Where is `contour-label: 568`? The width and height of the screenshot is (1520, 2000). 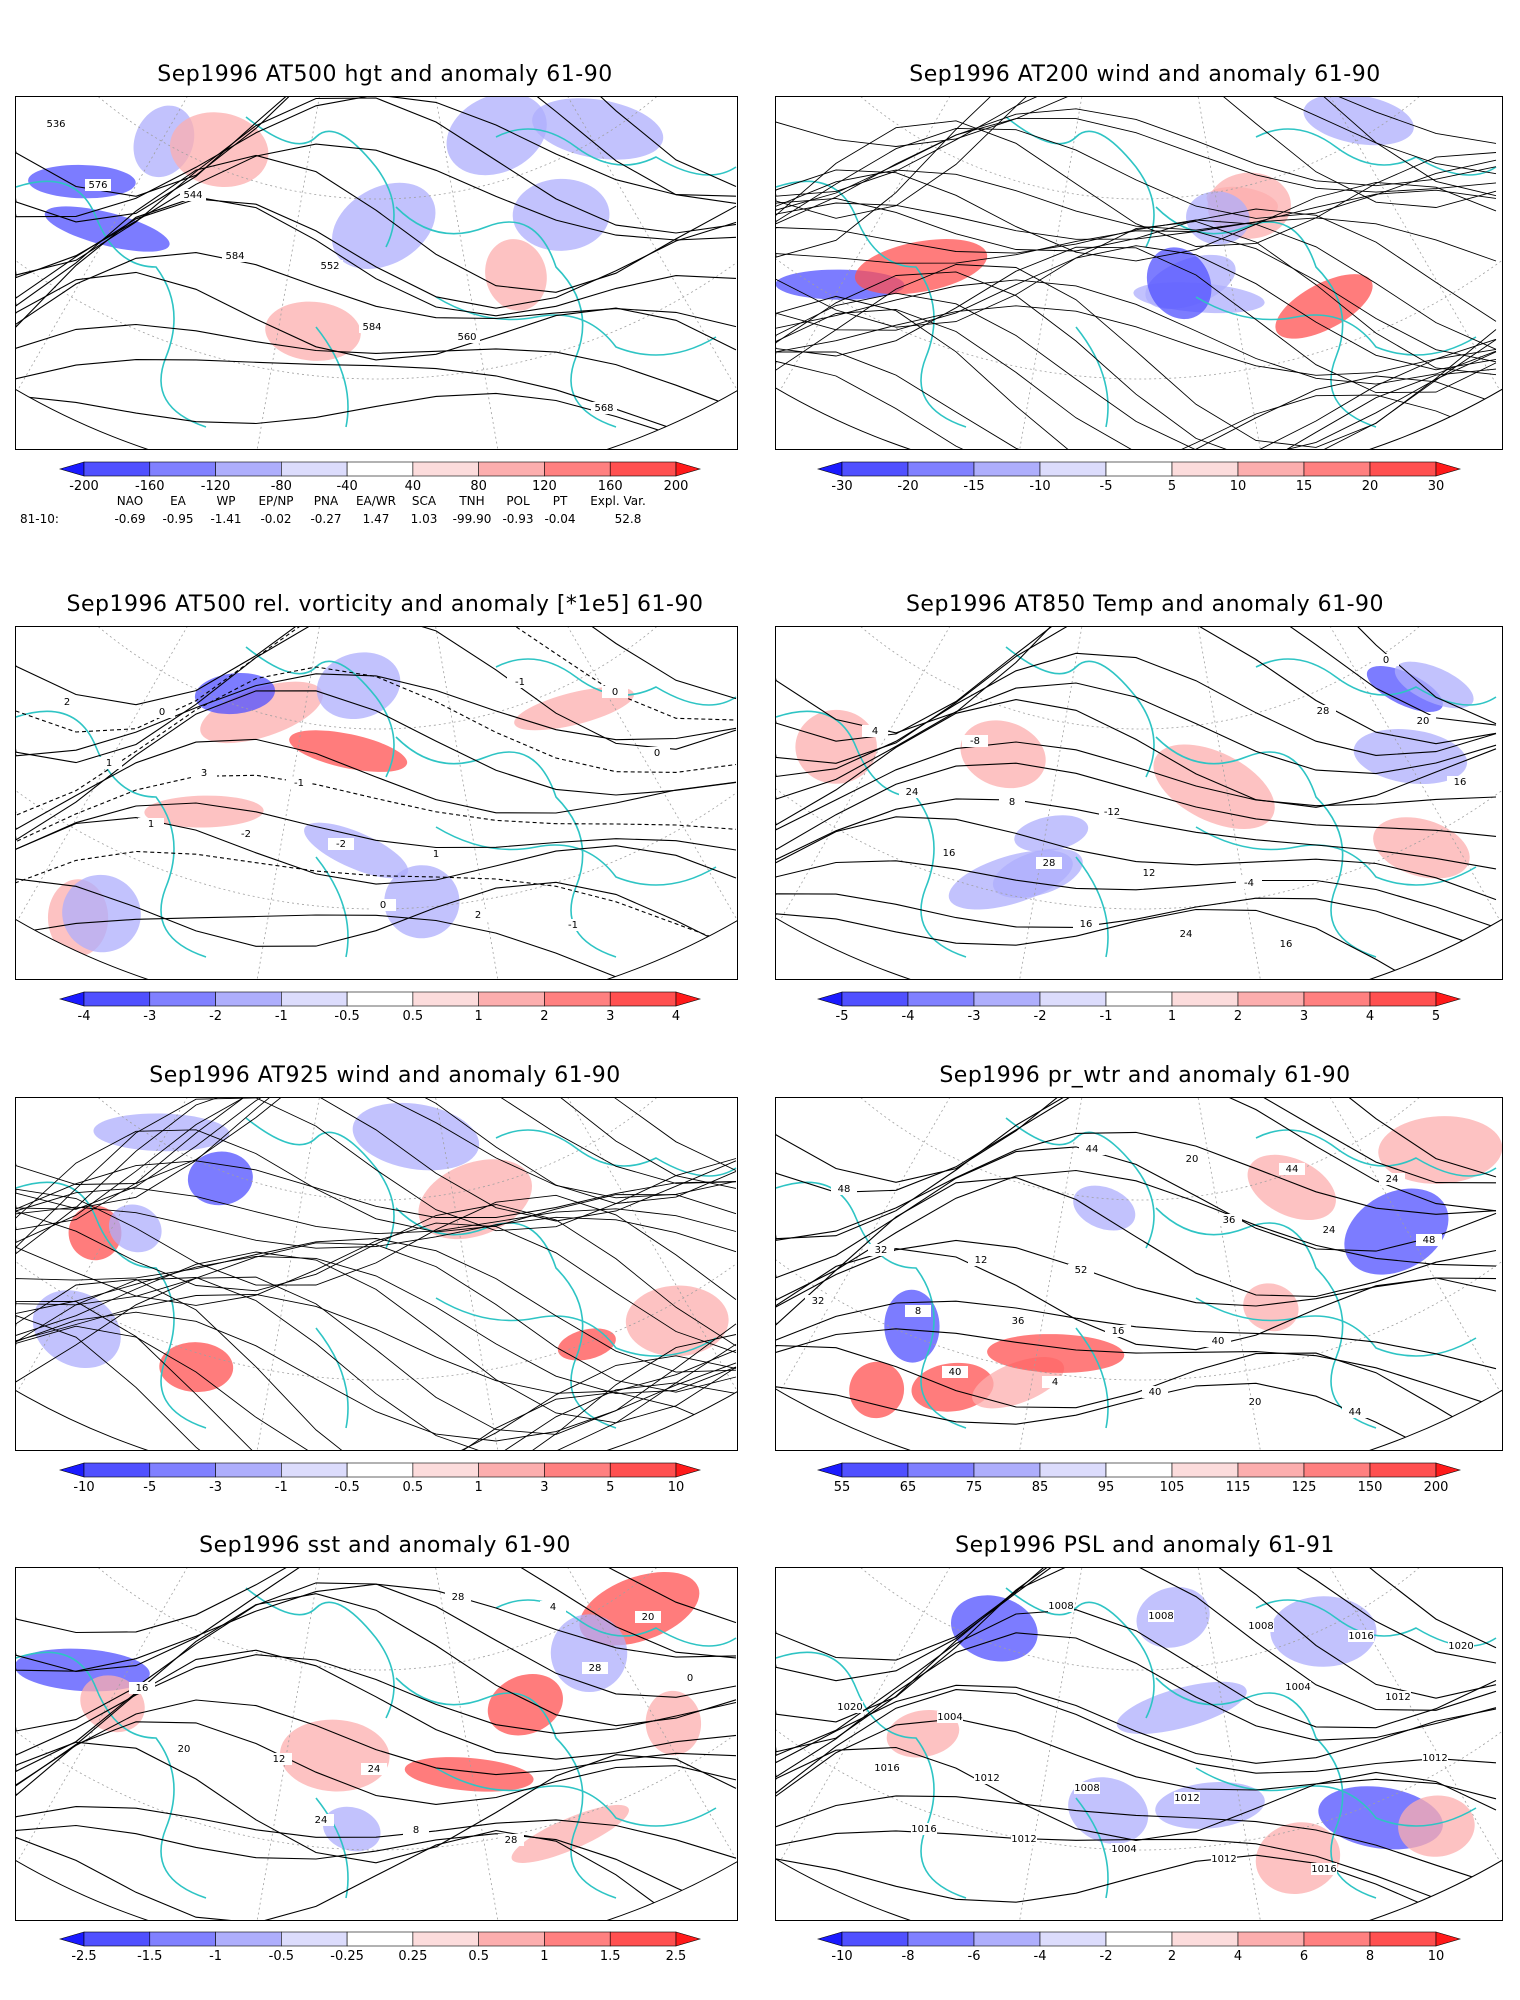 contour-label: 568 is located at coordinates (603, 408).